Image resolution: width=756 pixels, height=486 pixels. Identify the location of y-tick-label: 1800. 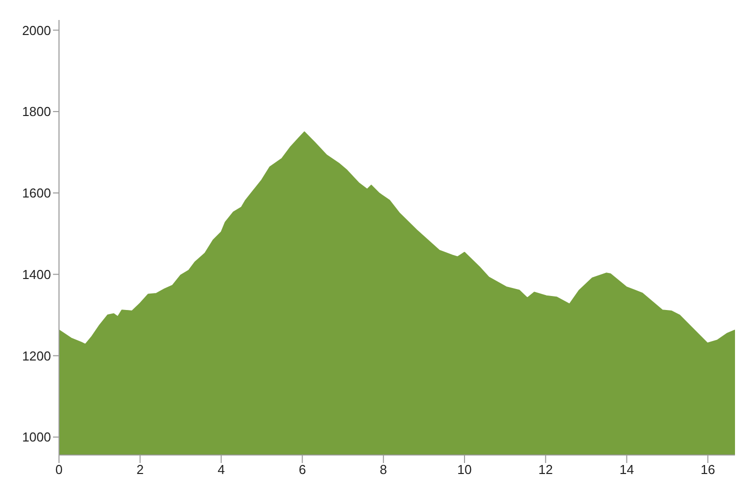
(36, 112).